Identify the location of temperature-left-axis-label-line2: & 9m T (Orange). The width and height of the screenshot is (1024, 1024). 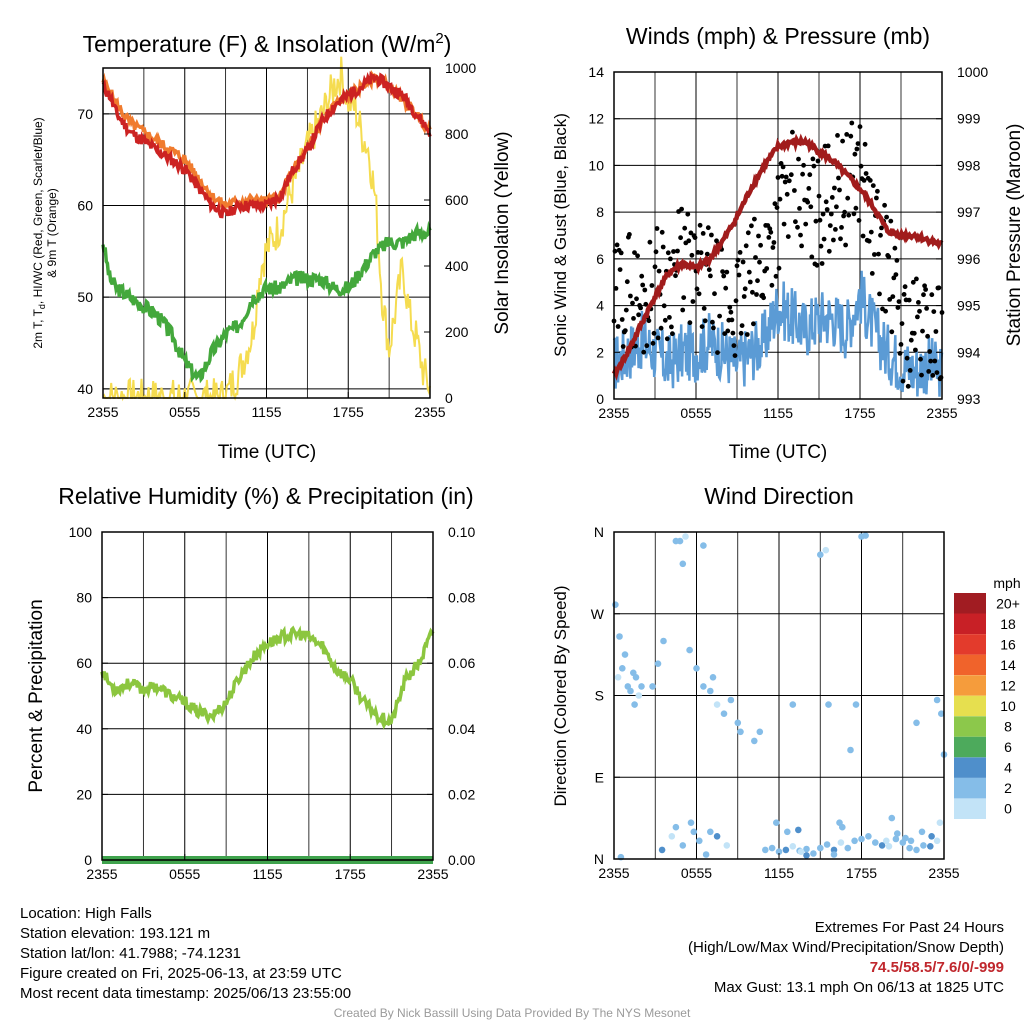
(52, 233).